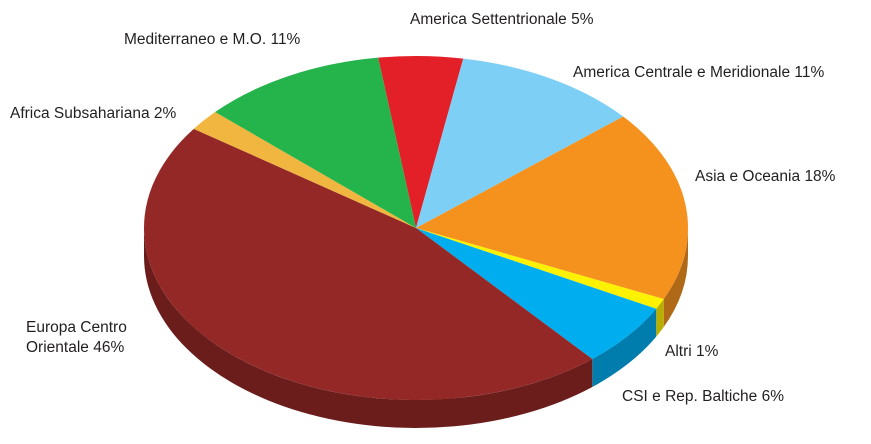 This screenshot has width=871, height=444. What do you see at coordinates (109, 347) in the screenshot?
I see `value-label: 46%` at bounding box center [109, 347].